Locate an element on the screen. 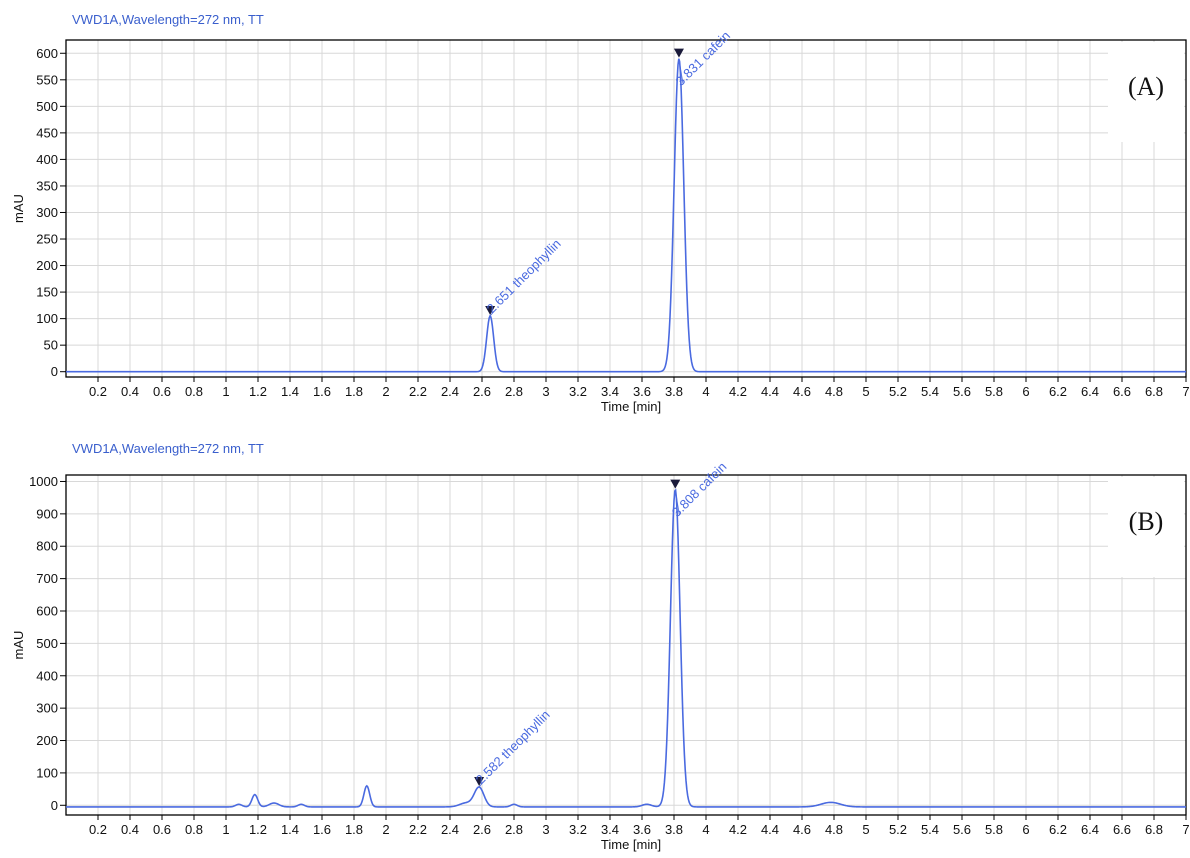  x-tick-label: 1.6 is located at coordinates (322, 829).